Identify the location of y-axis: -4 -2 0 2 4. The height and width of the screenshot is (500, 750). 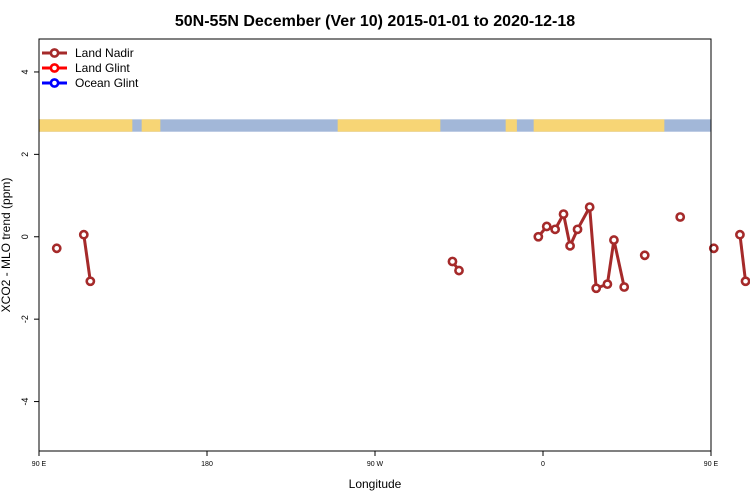
(29, 237).